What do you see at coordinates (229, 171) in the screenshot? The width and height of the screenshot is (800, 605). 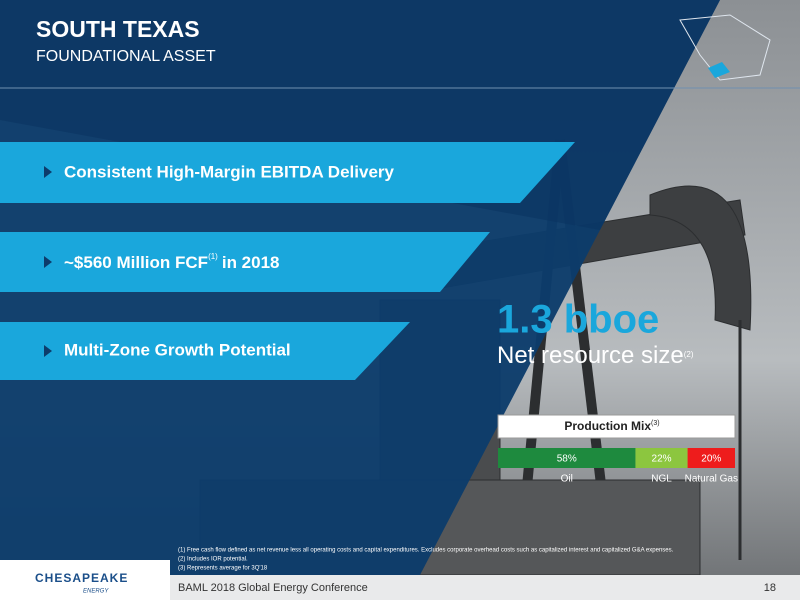 I see `bullet-text: Consistent High-Margin EBITDA Delivery` at bounding box center [229, 171].